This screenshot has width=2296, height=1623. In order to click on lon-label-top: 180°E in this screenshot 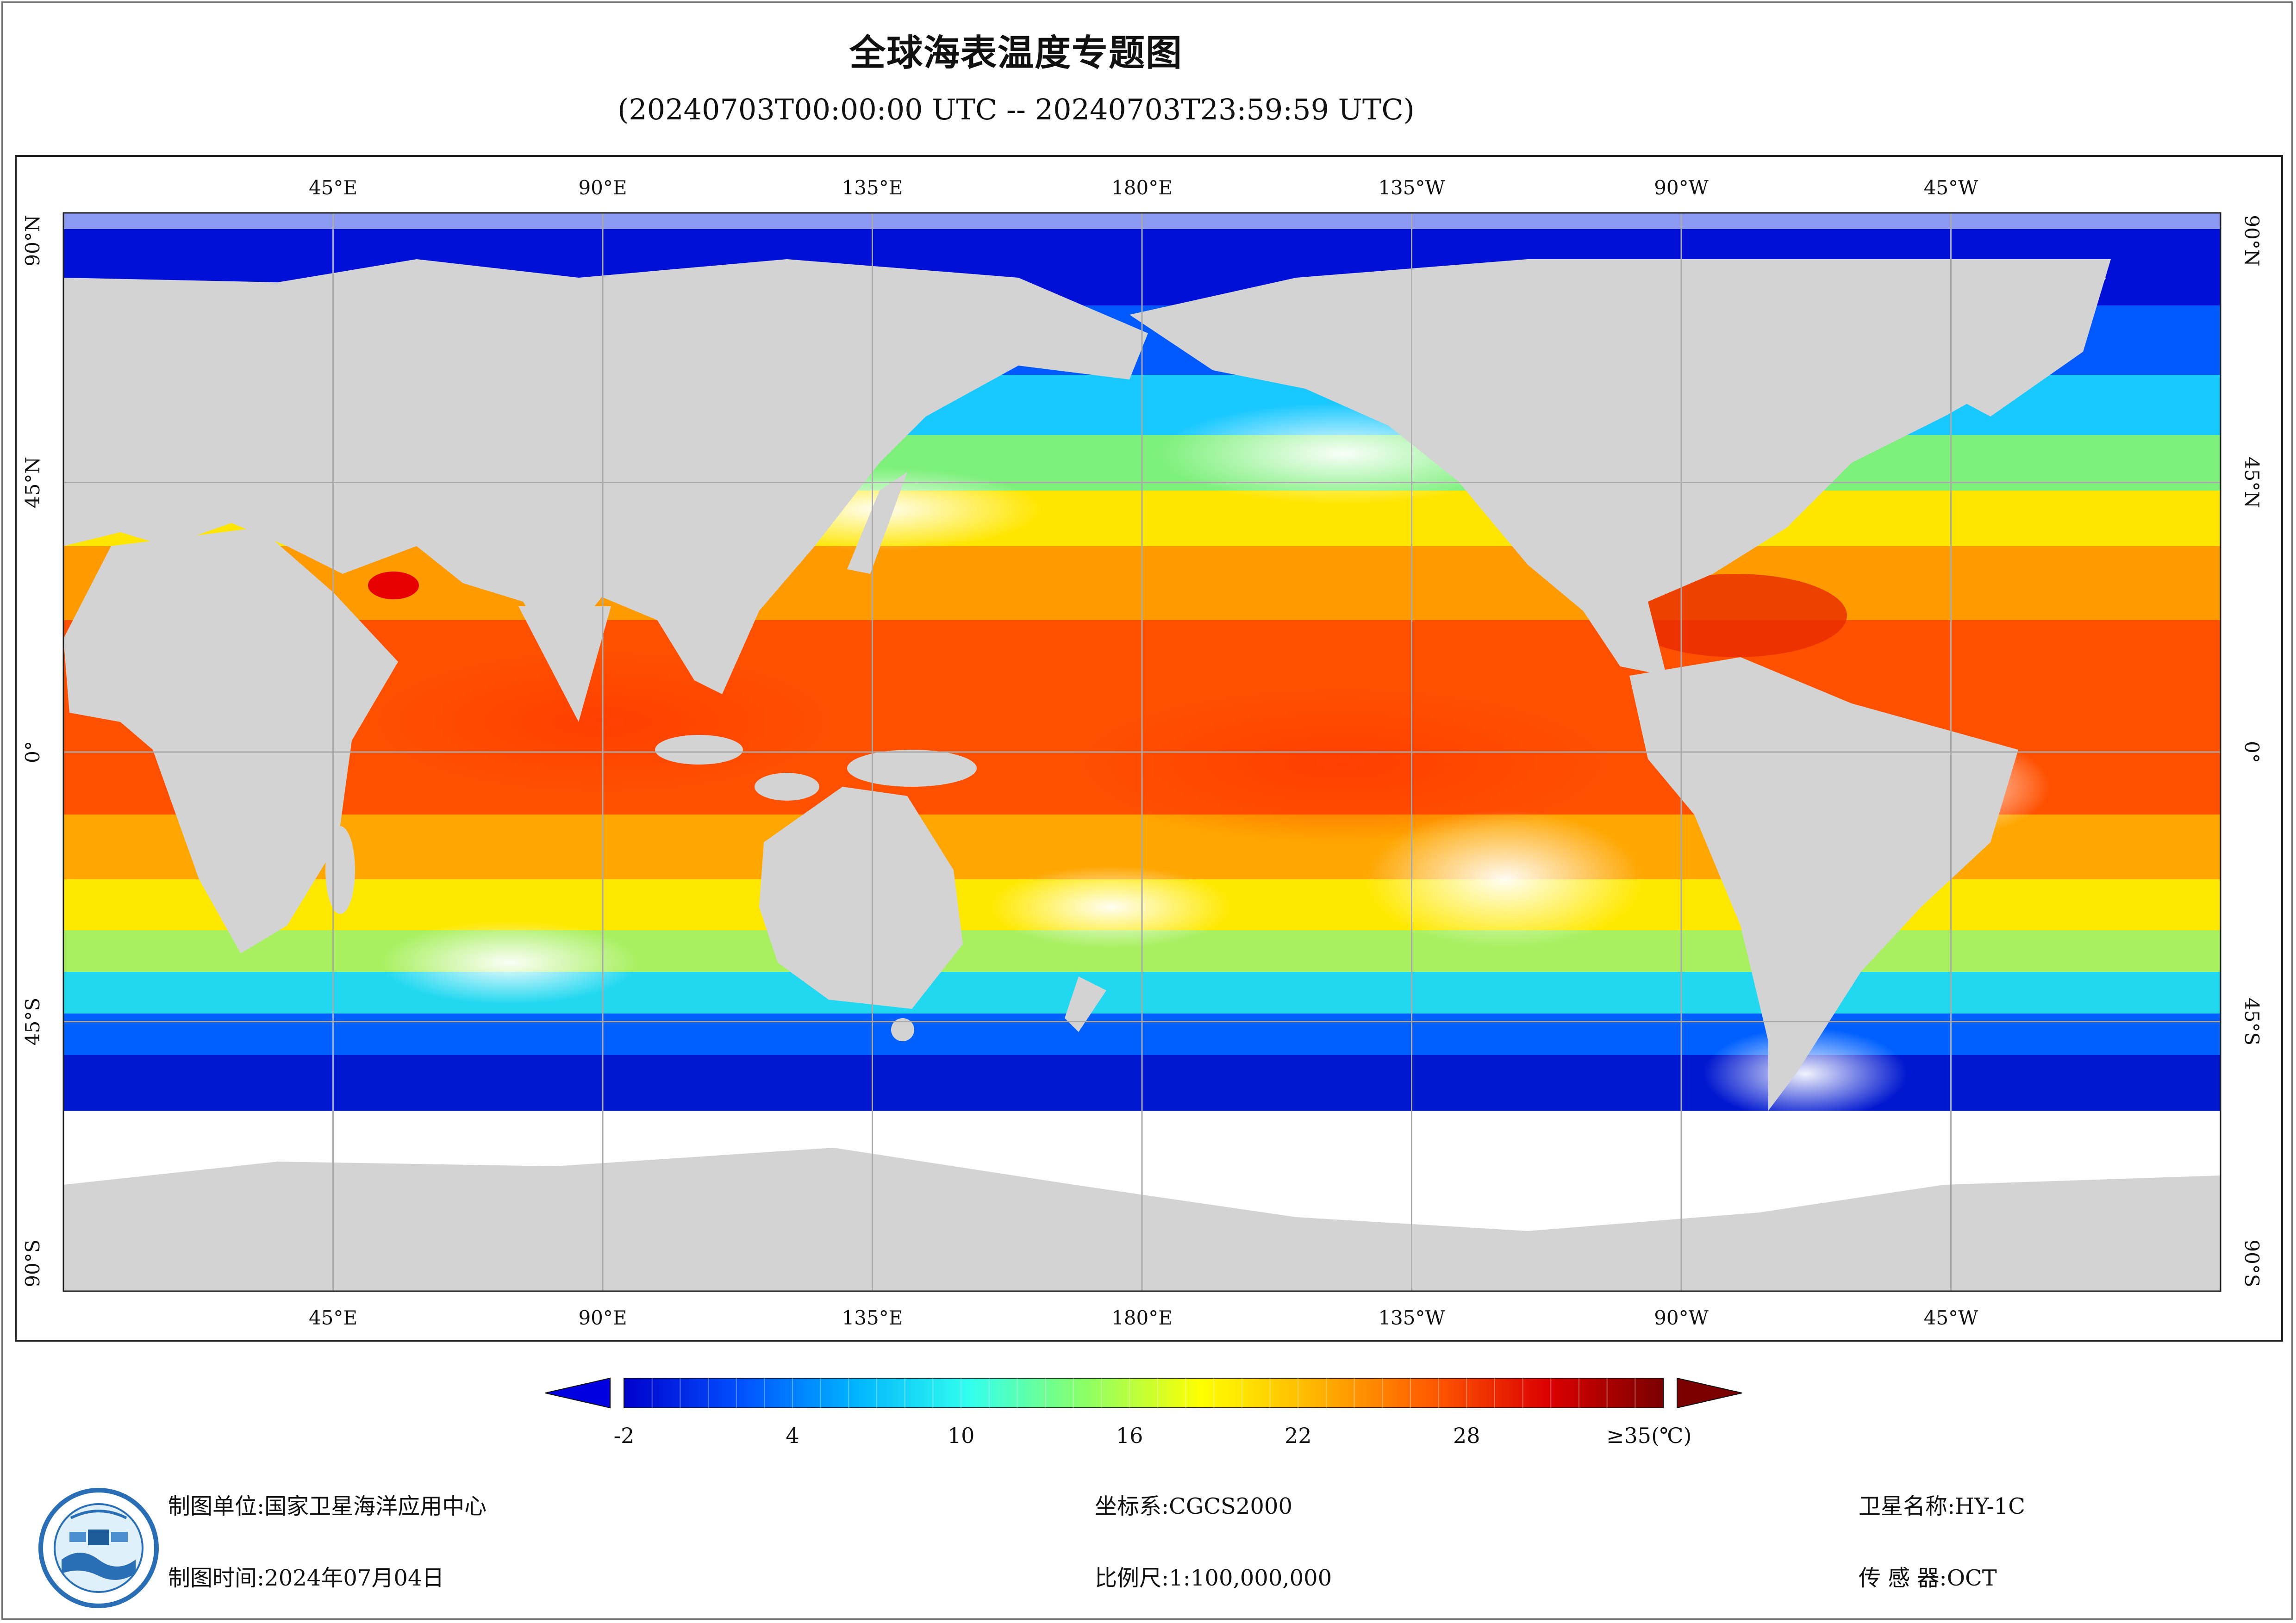, I will do `click(1142, 187)`.